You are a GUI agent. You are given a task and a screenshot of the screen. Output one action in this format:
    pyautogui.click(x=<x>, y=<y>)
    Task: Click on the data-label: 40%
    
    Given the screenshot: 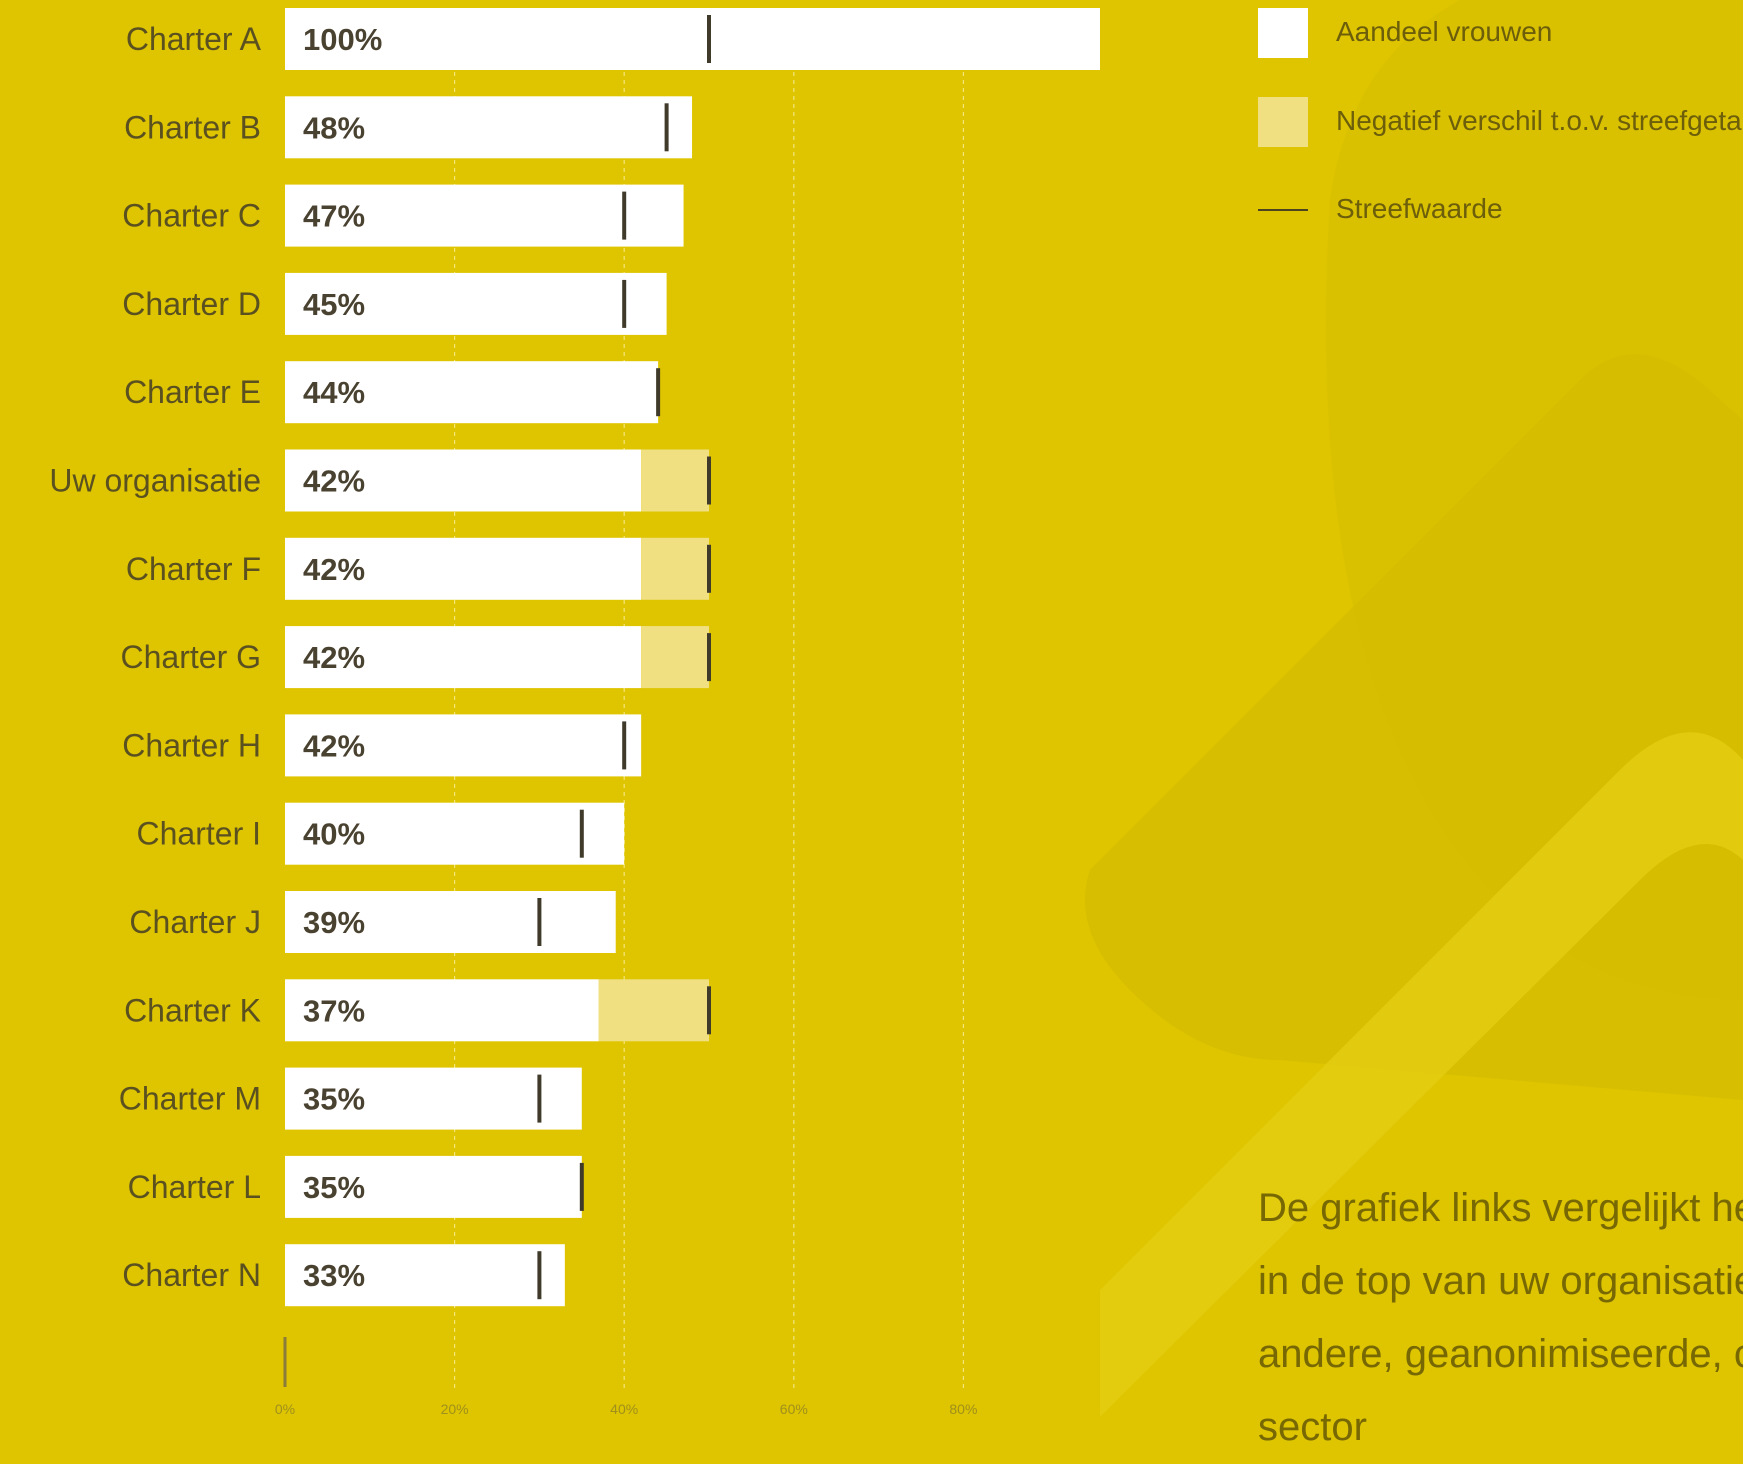 What is the action you would take?
    pyautogui.click(x=334, y=834)
    